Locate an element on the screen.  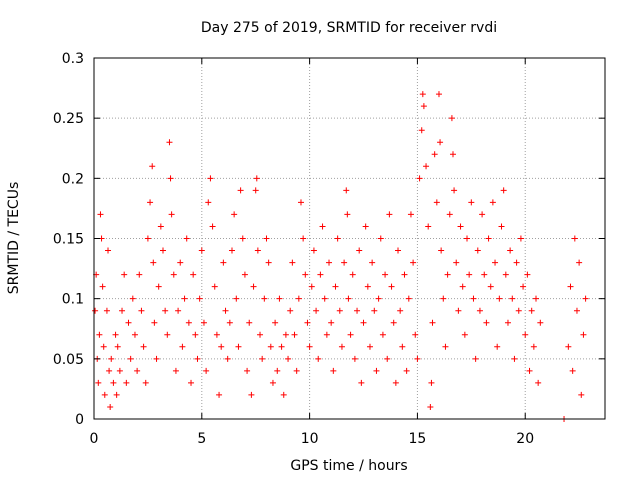
y-tick-label: 0.2 is located at coordinates (73, 179).